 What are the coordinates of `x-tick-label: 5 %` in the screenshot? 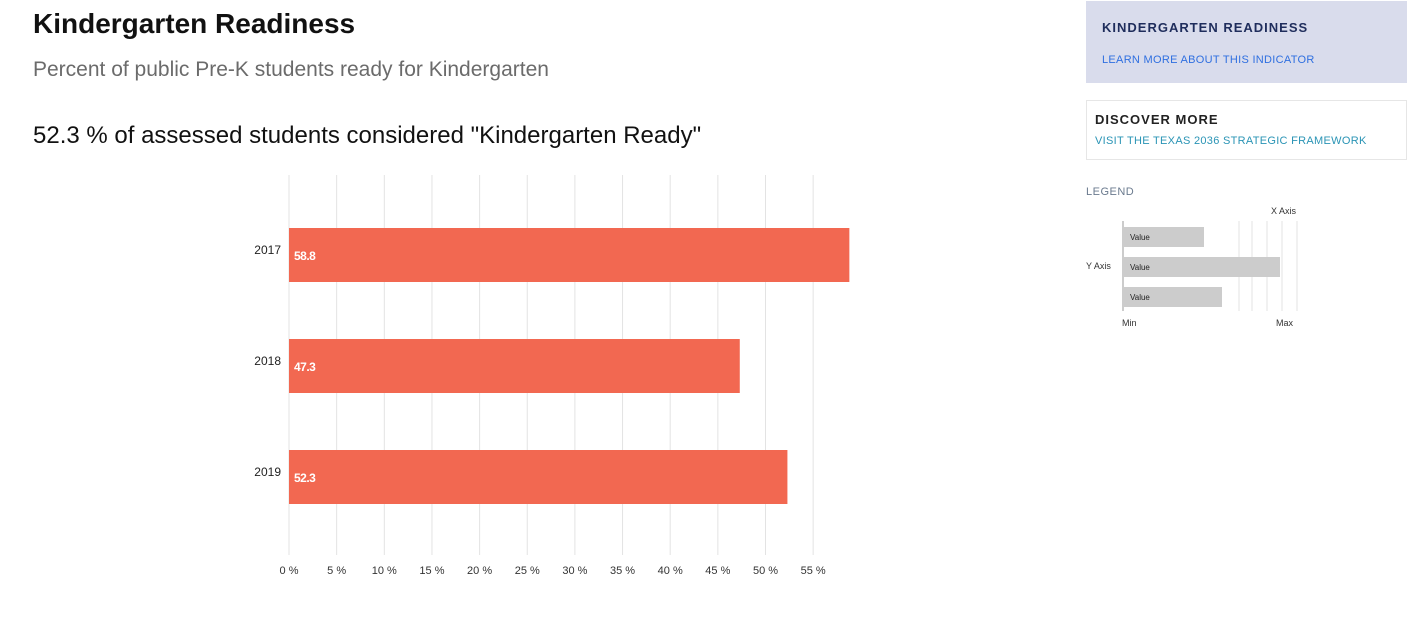 It's located at (336, 571).